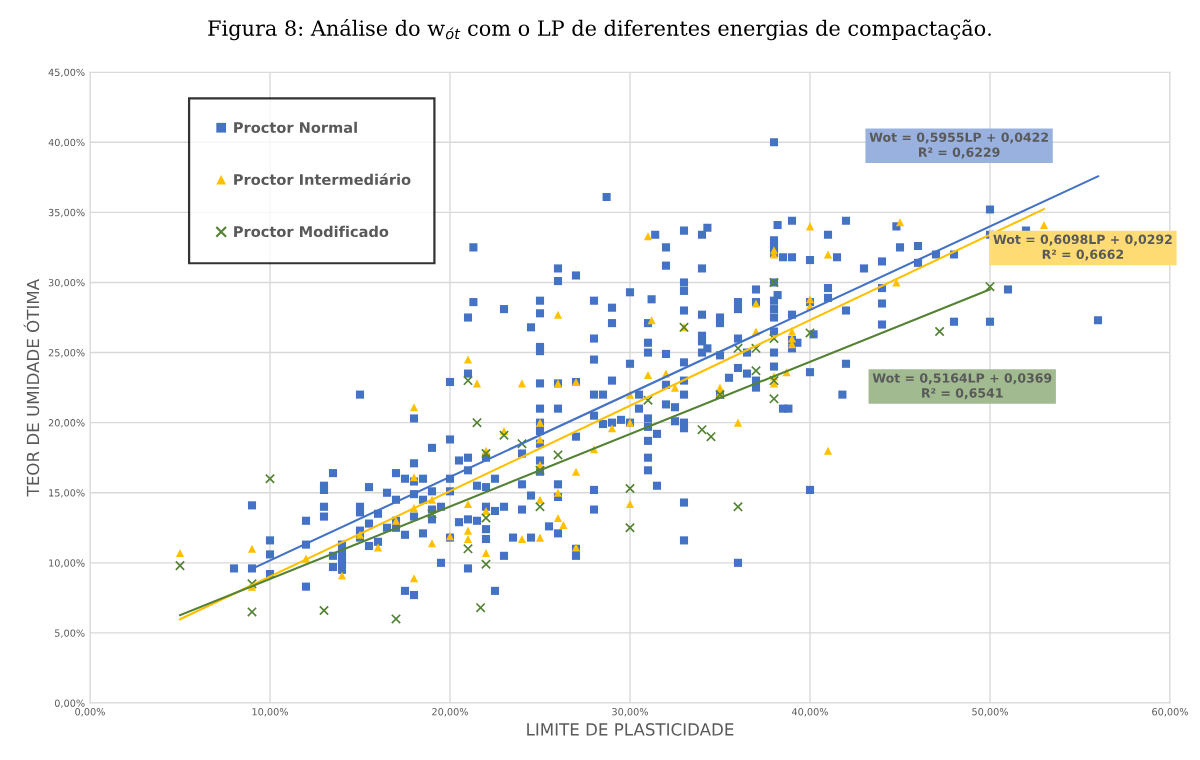  I want to click on chart-title: Figura 8: Análise do w$_{ót}$ com o LP de diferentes energias de compactação., so click(599, 30).